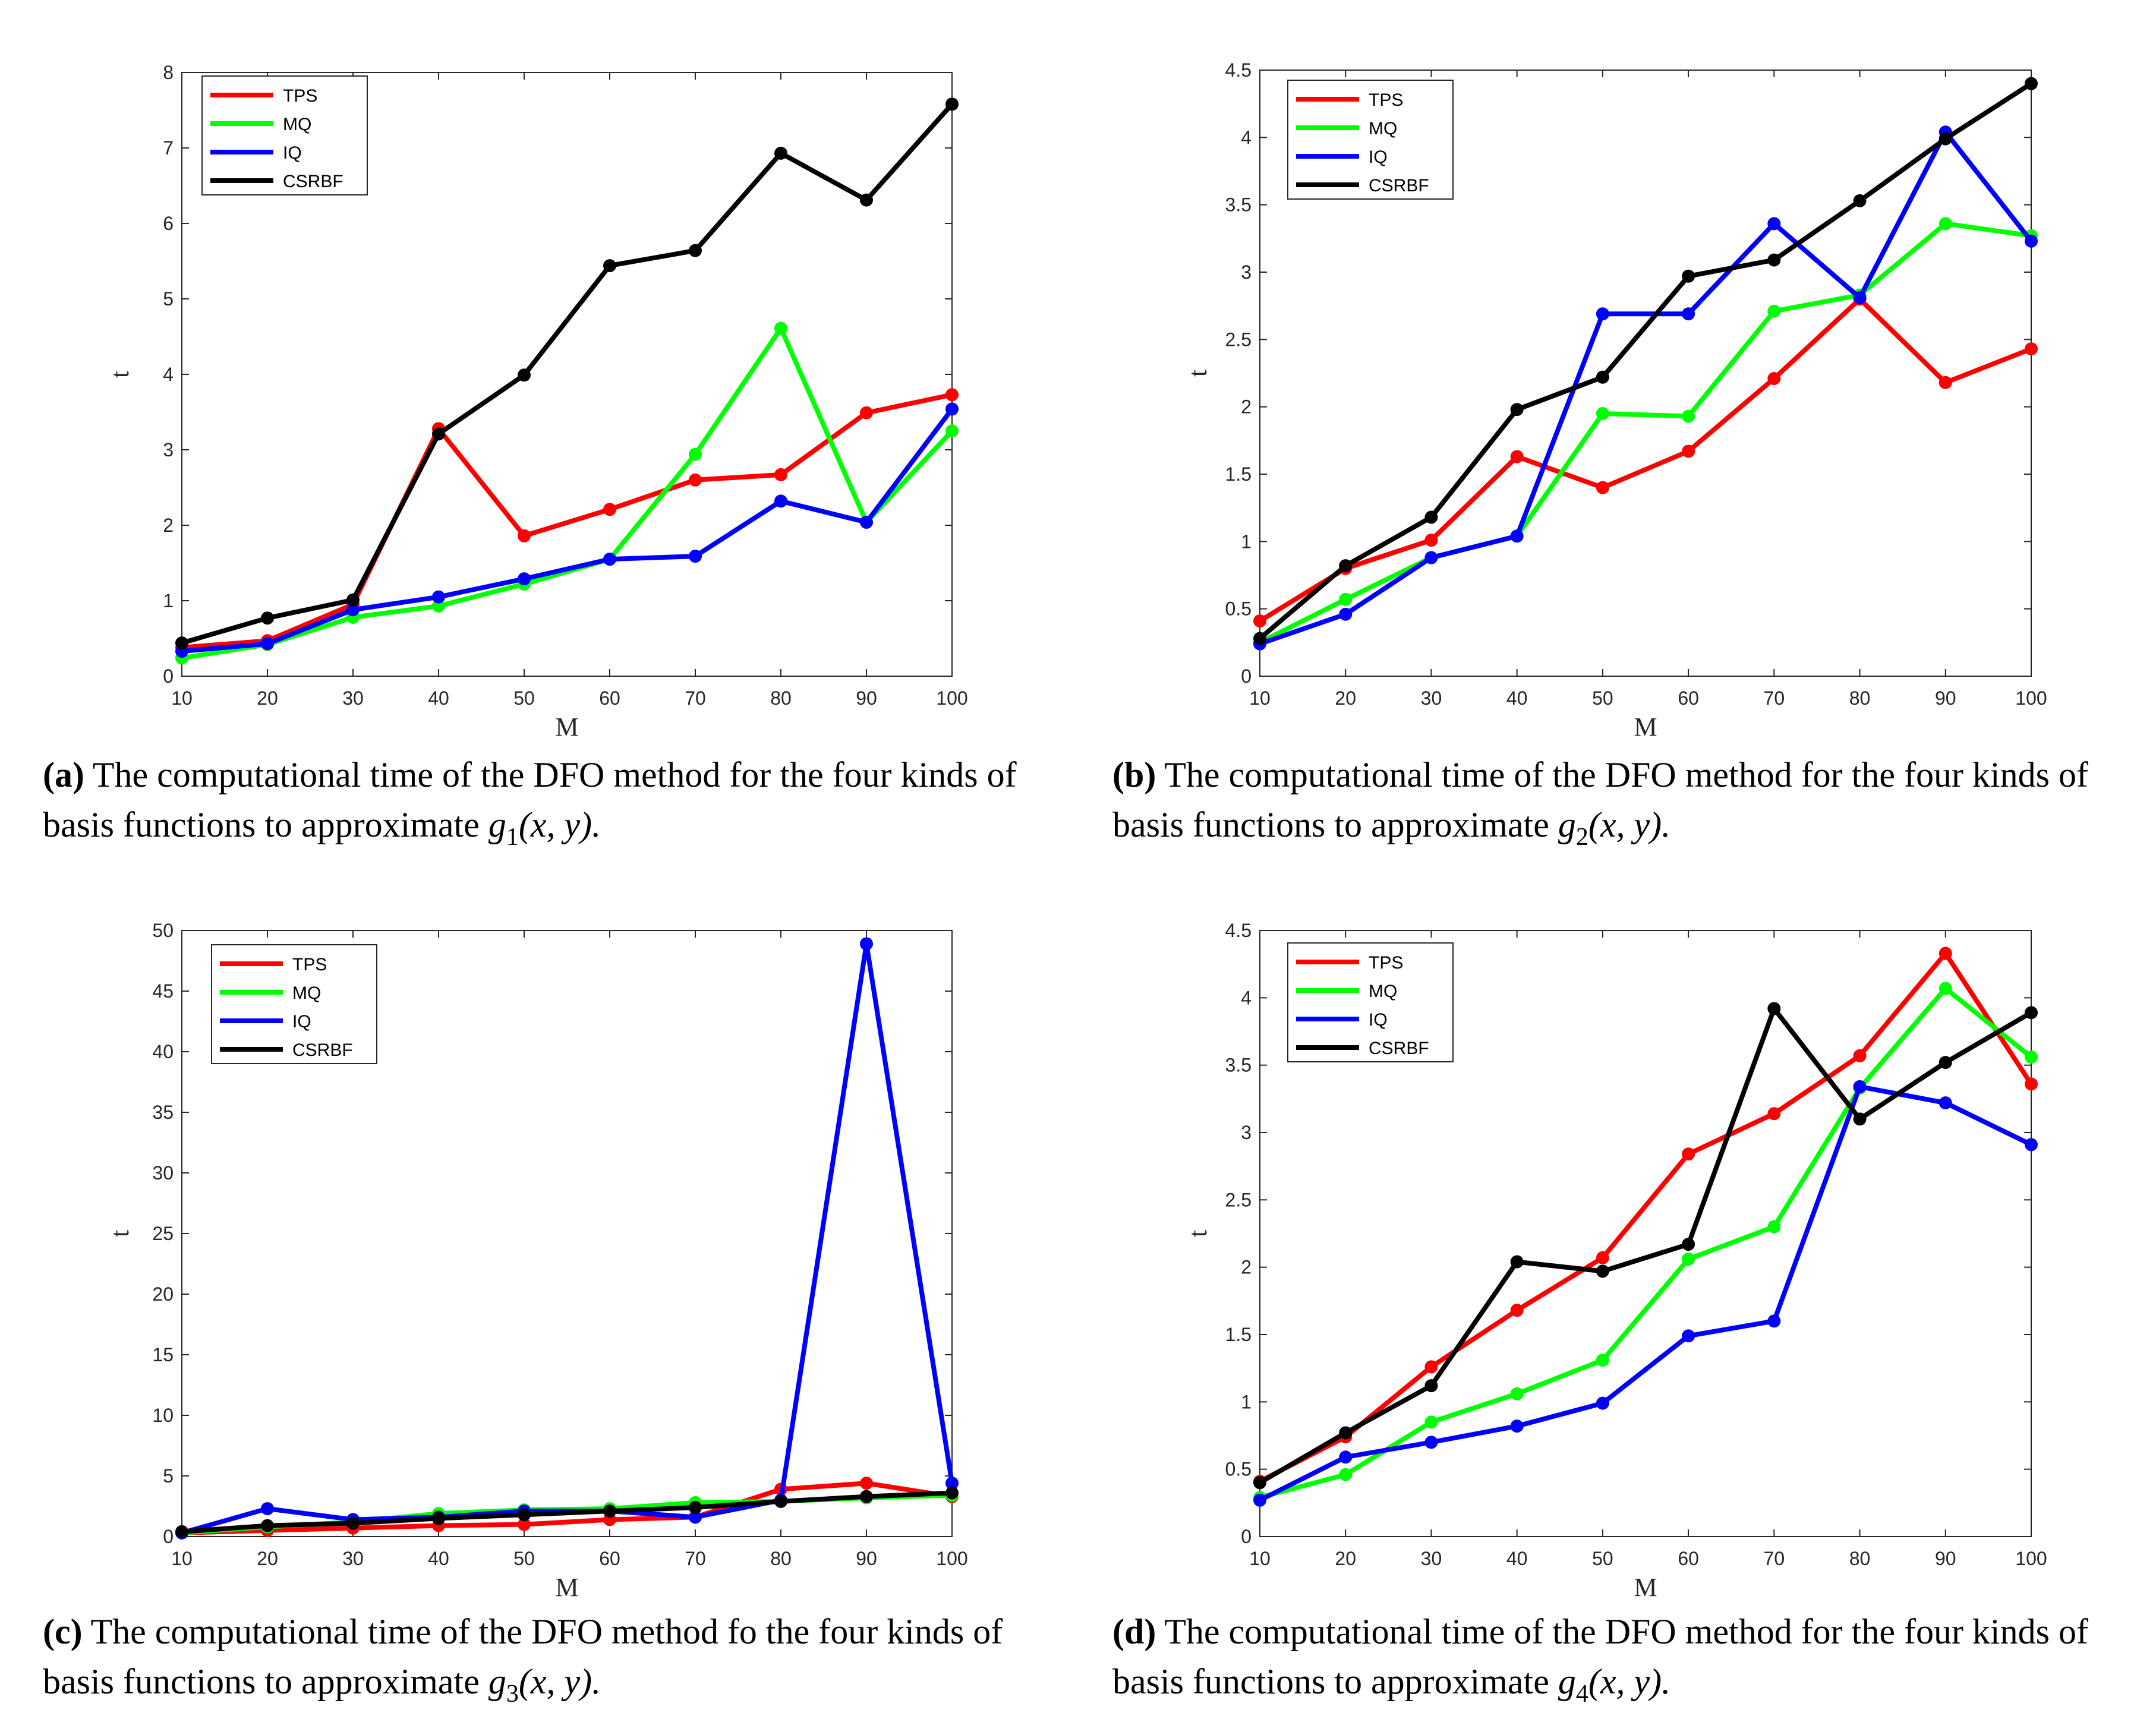 Image resolution: width=2156 pixels, height=1735 pixels. Describe the element at coordinates (1370, 140) in the screenshot. I see `legend: TPS MQ IQ CSRBF` at that location.